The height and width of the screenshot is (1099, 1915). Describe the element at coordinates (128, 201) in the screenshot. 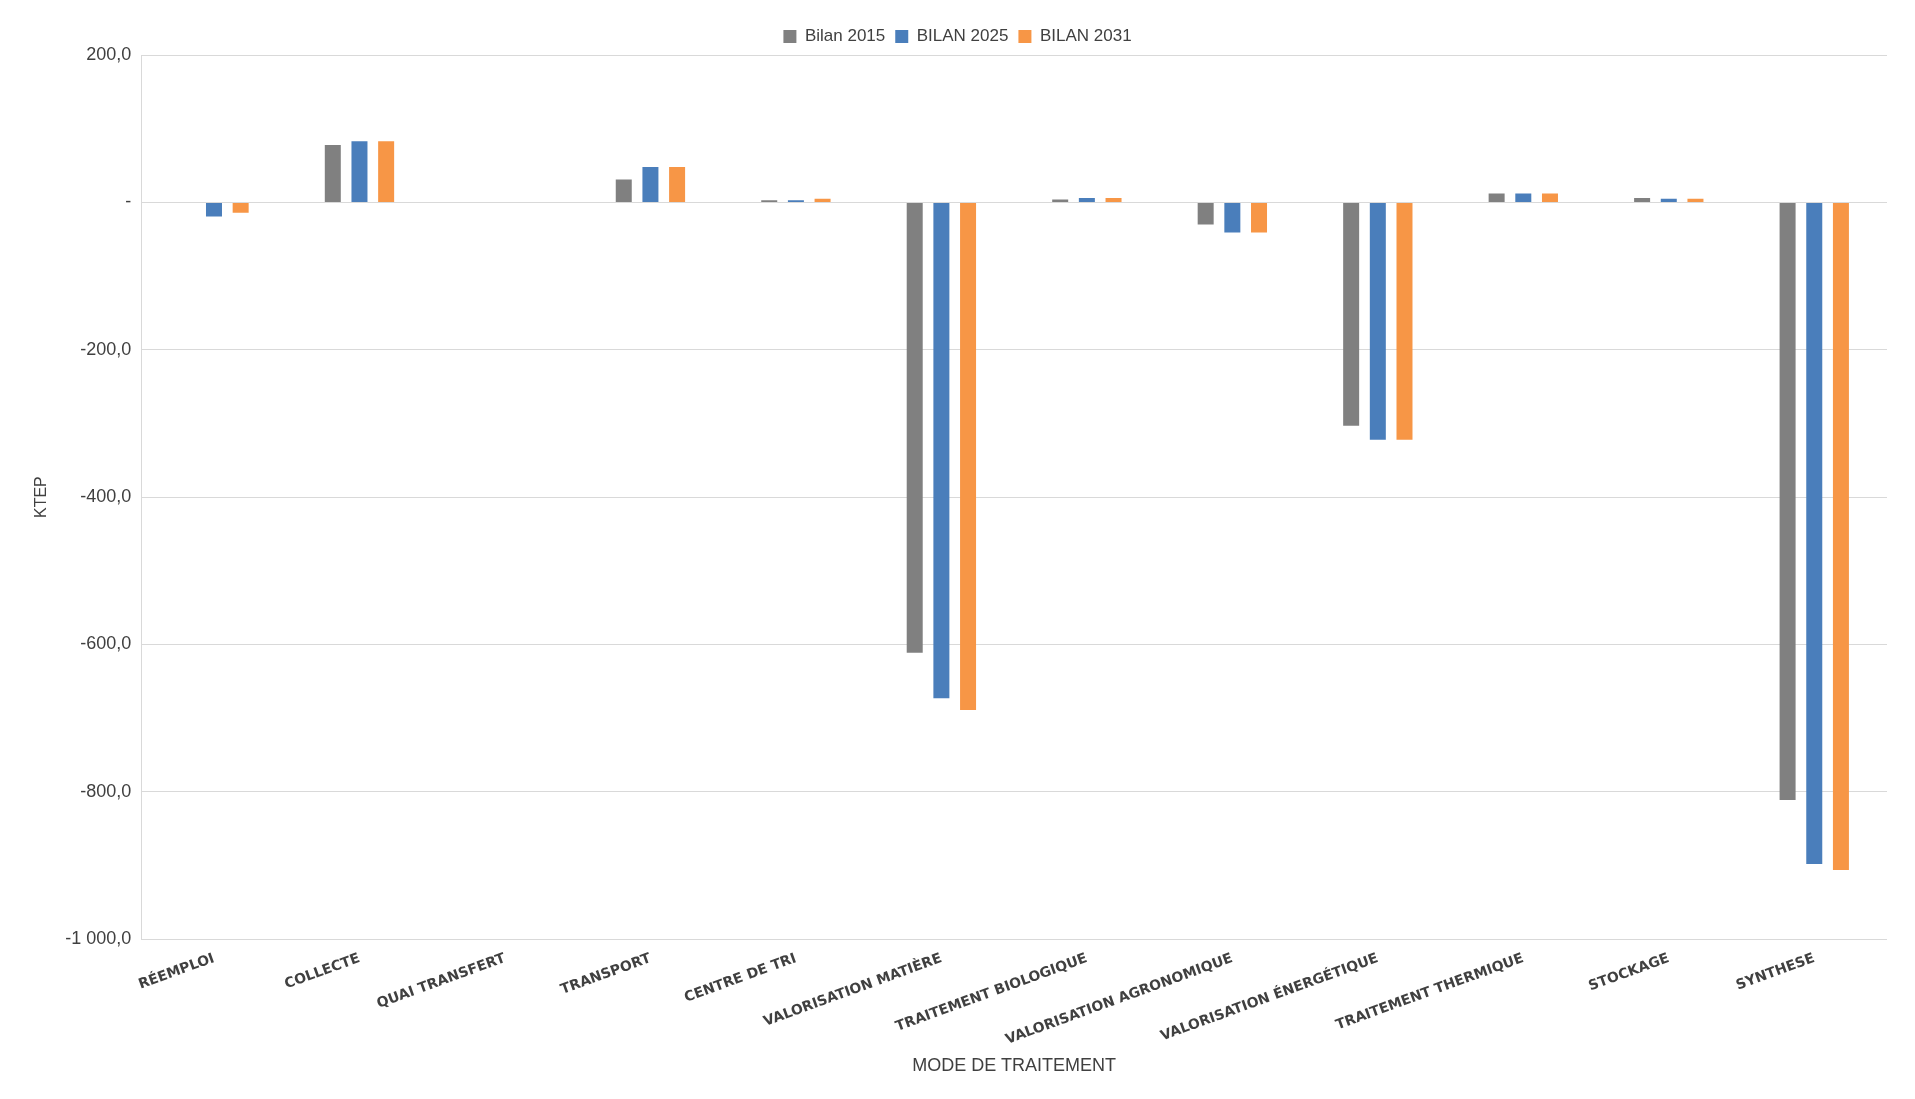

I see `y-tick-label: -` at that location.